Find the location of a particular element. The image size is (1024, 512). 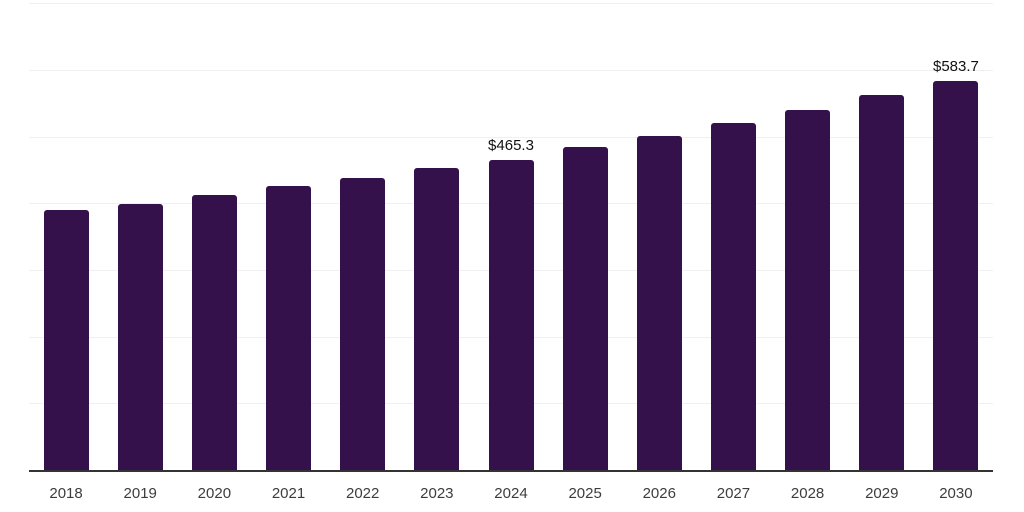

bar-2030 is located at coordinates (956, 275).